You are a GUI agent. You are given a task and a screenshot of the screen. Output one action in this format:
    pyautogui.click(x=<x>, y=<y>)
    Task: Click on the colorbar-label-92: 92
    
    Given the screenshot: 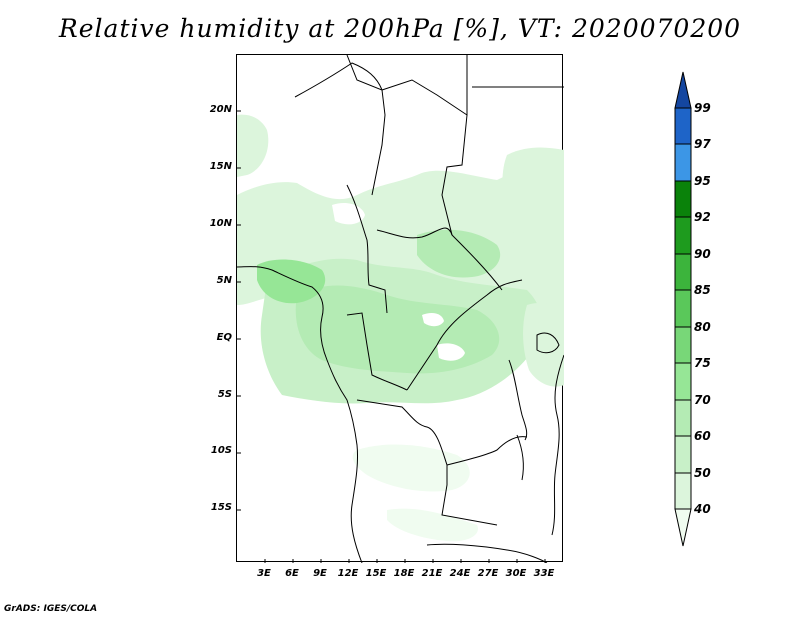 What is the action you would take?
    pyautogui.click(x=702, y=217)
    